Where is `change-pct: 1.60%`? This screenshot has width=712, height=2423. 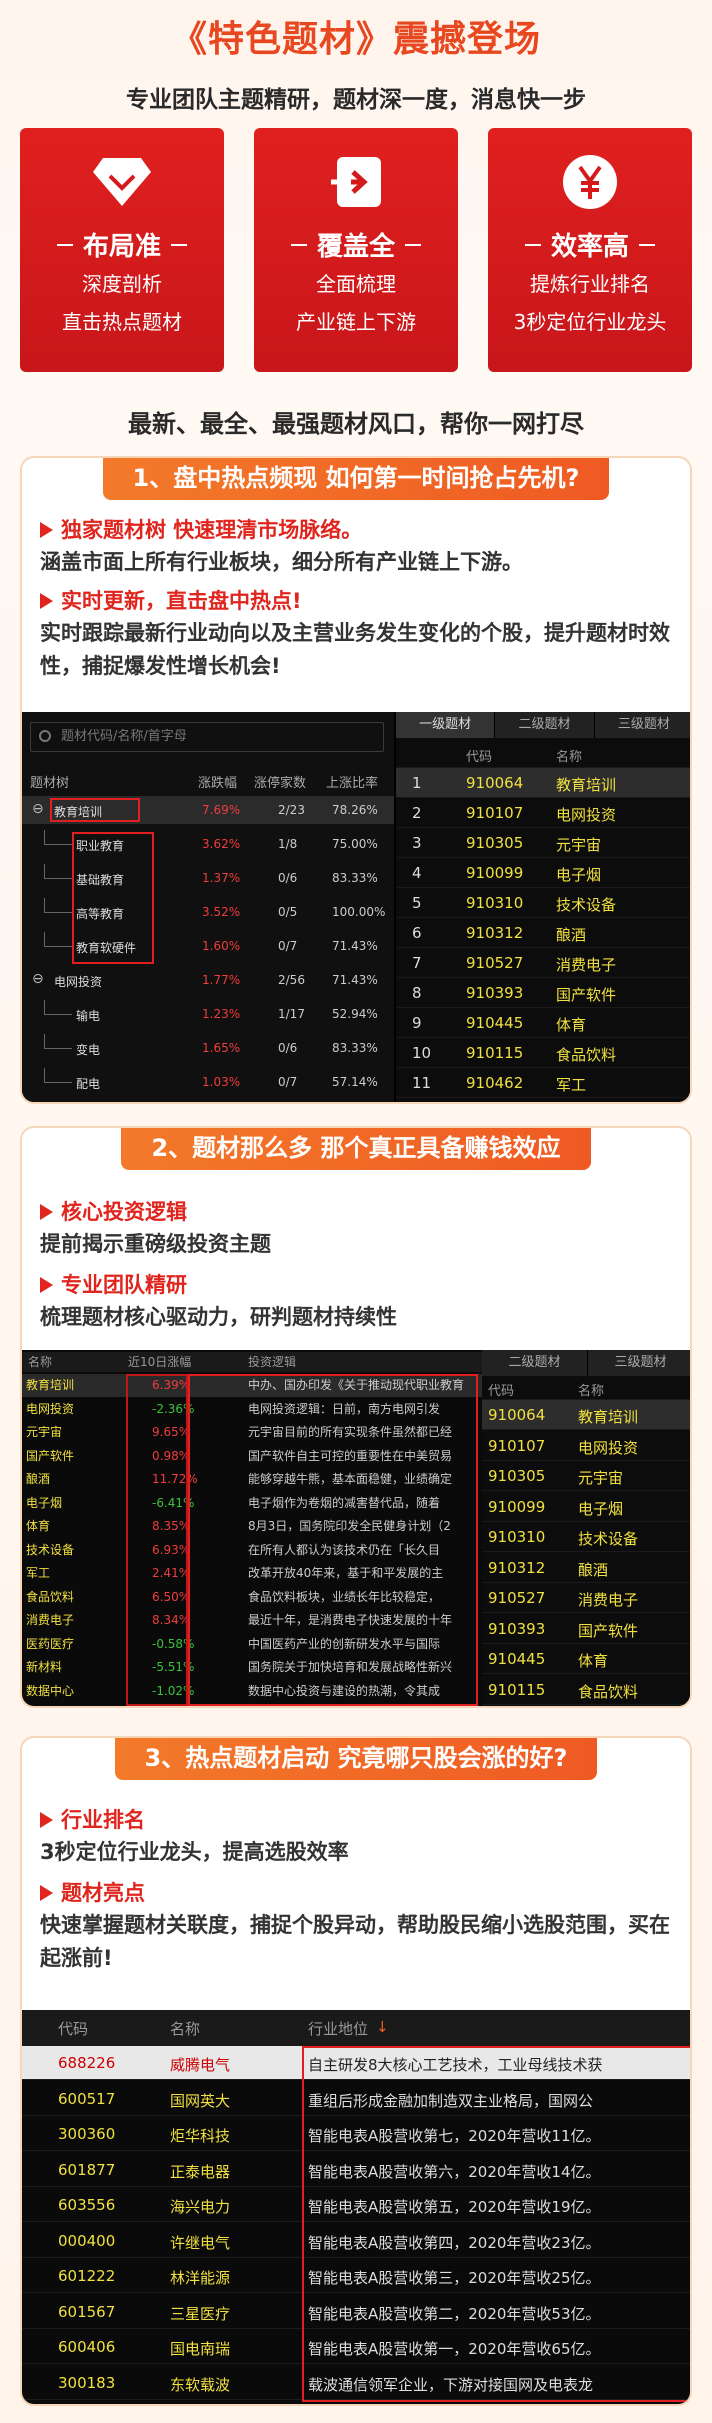 change-pct: 1.60% is located at coordinates (221, 946).